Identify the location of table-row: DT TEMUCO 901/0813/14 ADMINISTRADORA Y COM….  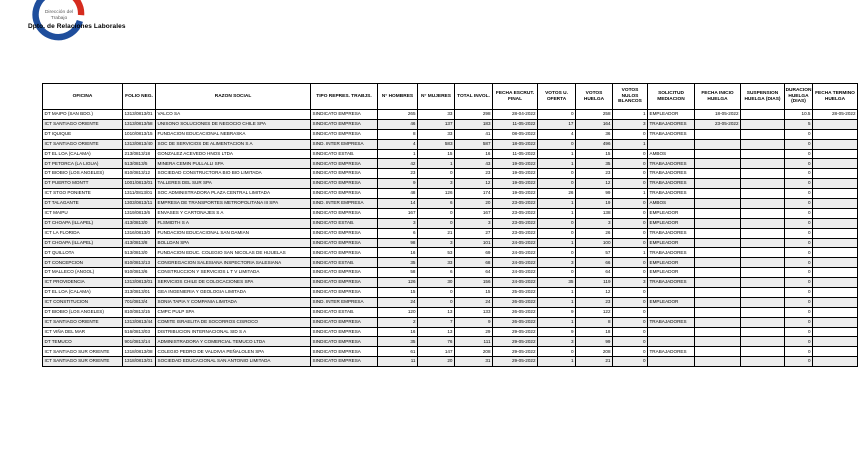
(450, 342).